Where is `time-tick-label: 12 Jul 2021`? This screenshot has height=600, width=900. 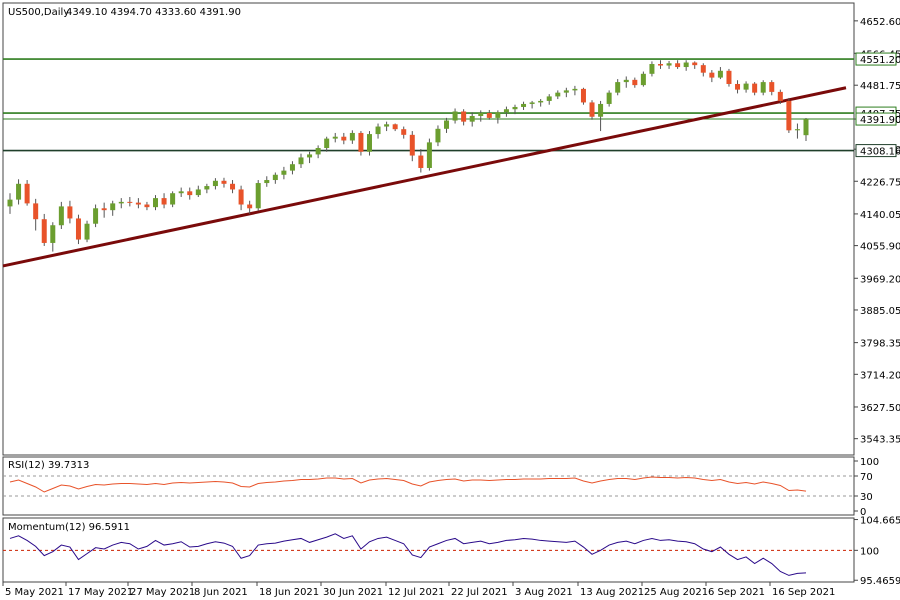
time-tick-label: 12 Jul 2021 is located at coordinates (416, 592).